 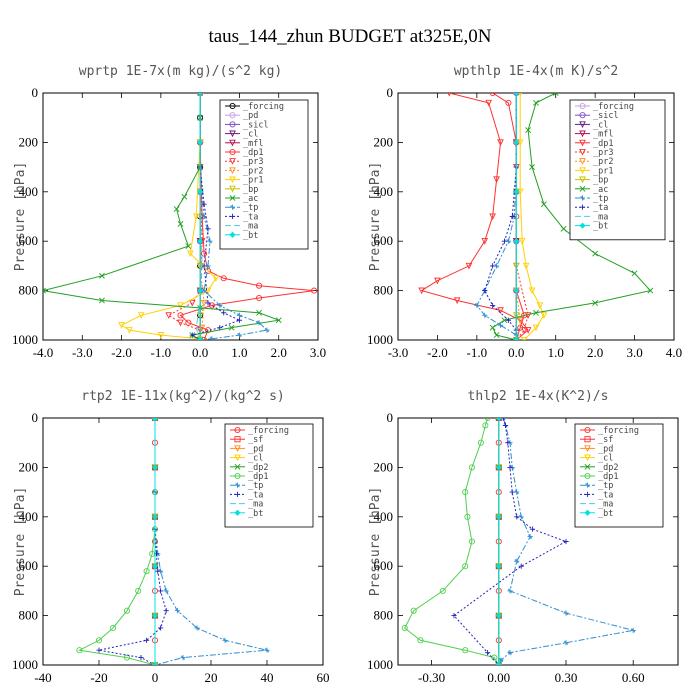 What do you see at coordinates (500, 216) in the screenshot?
I see `series-line-ta` at bounding box center [500, 216].